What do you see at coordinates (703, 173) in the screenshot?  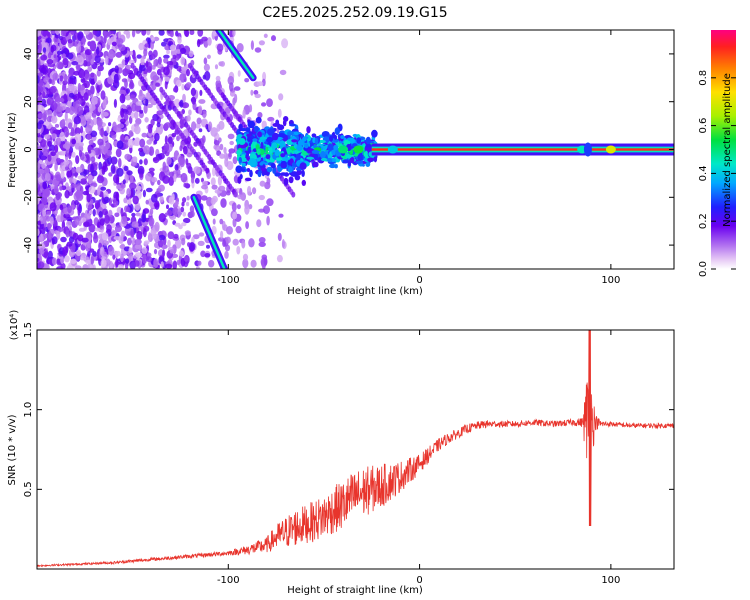 I see `colorbar-tick-label: 0.4` at bounding box center [703, 173].